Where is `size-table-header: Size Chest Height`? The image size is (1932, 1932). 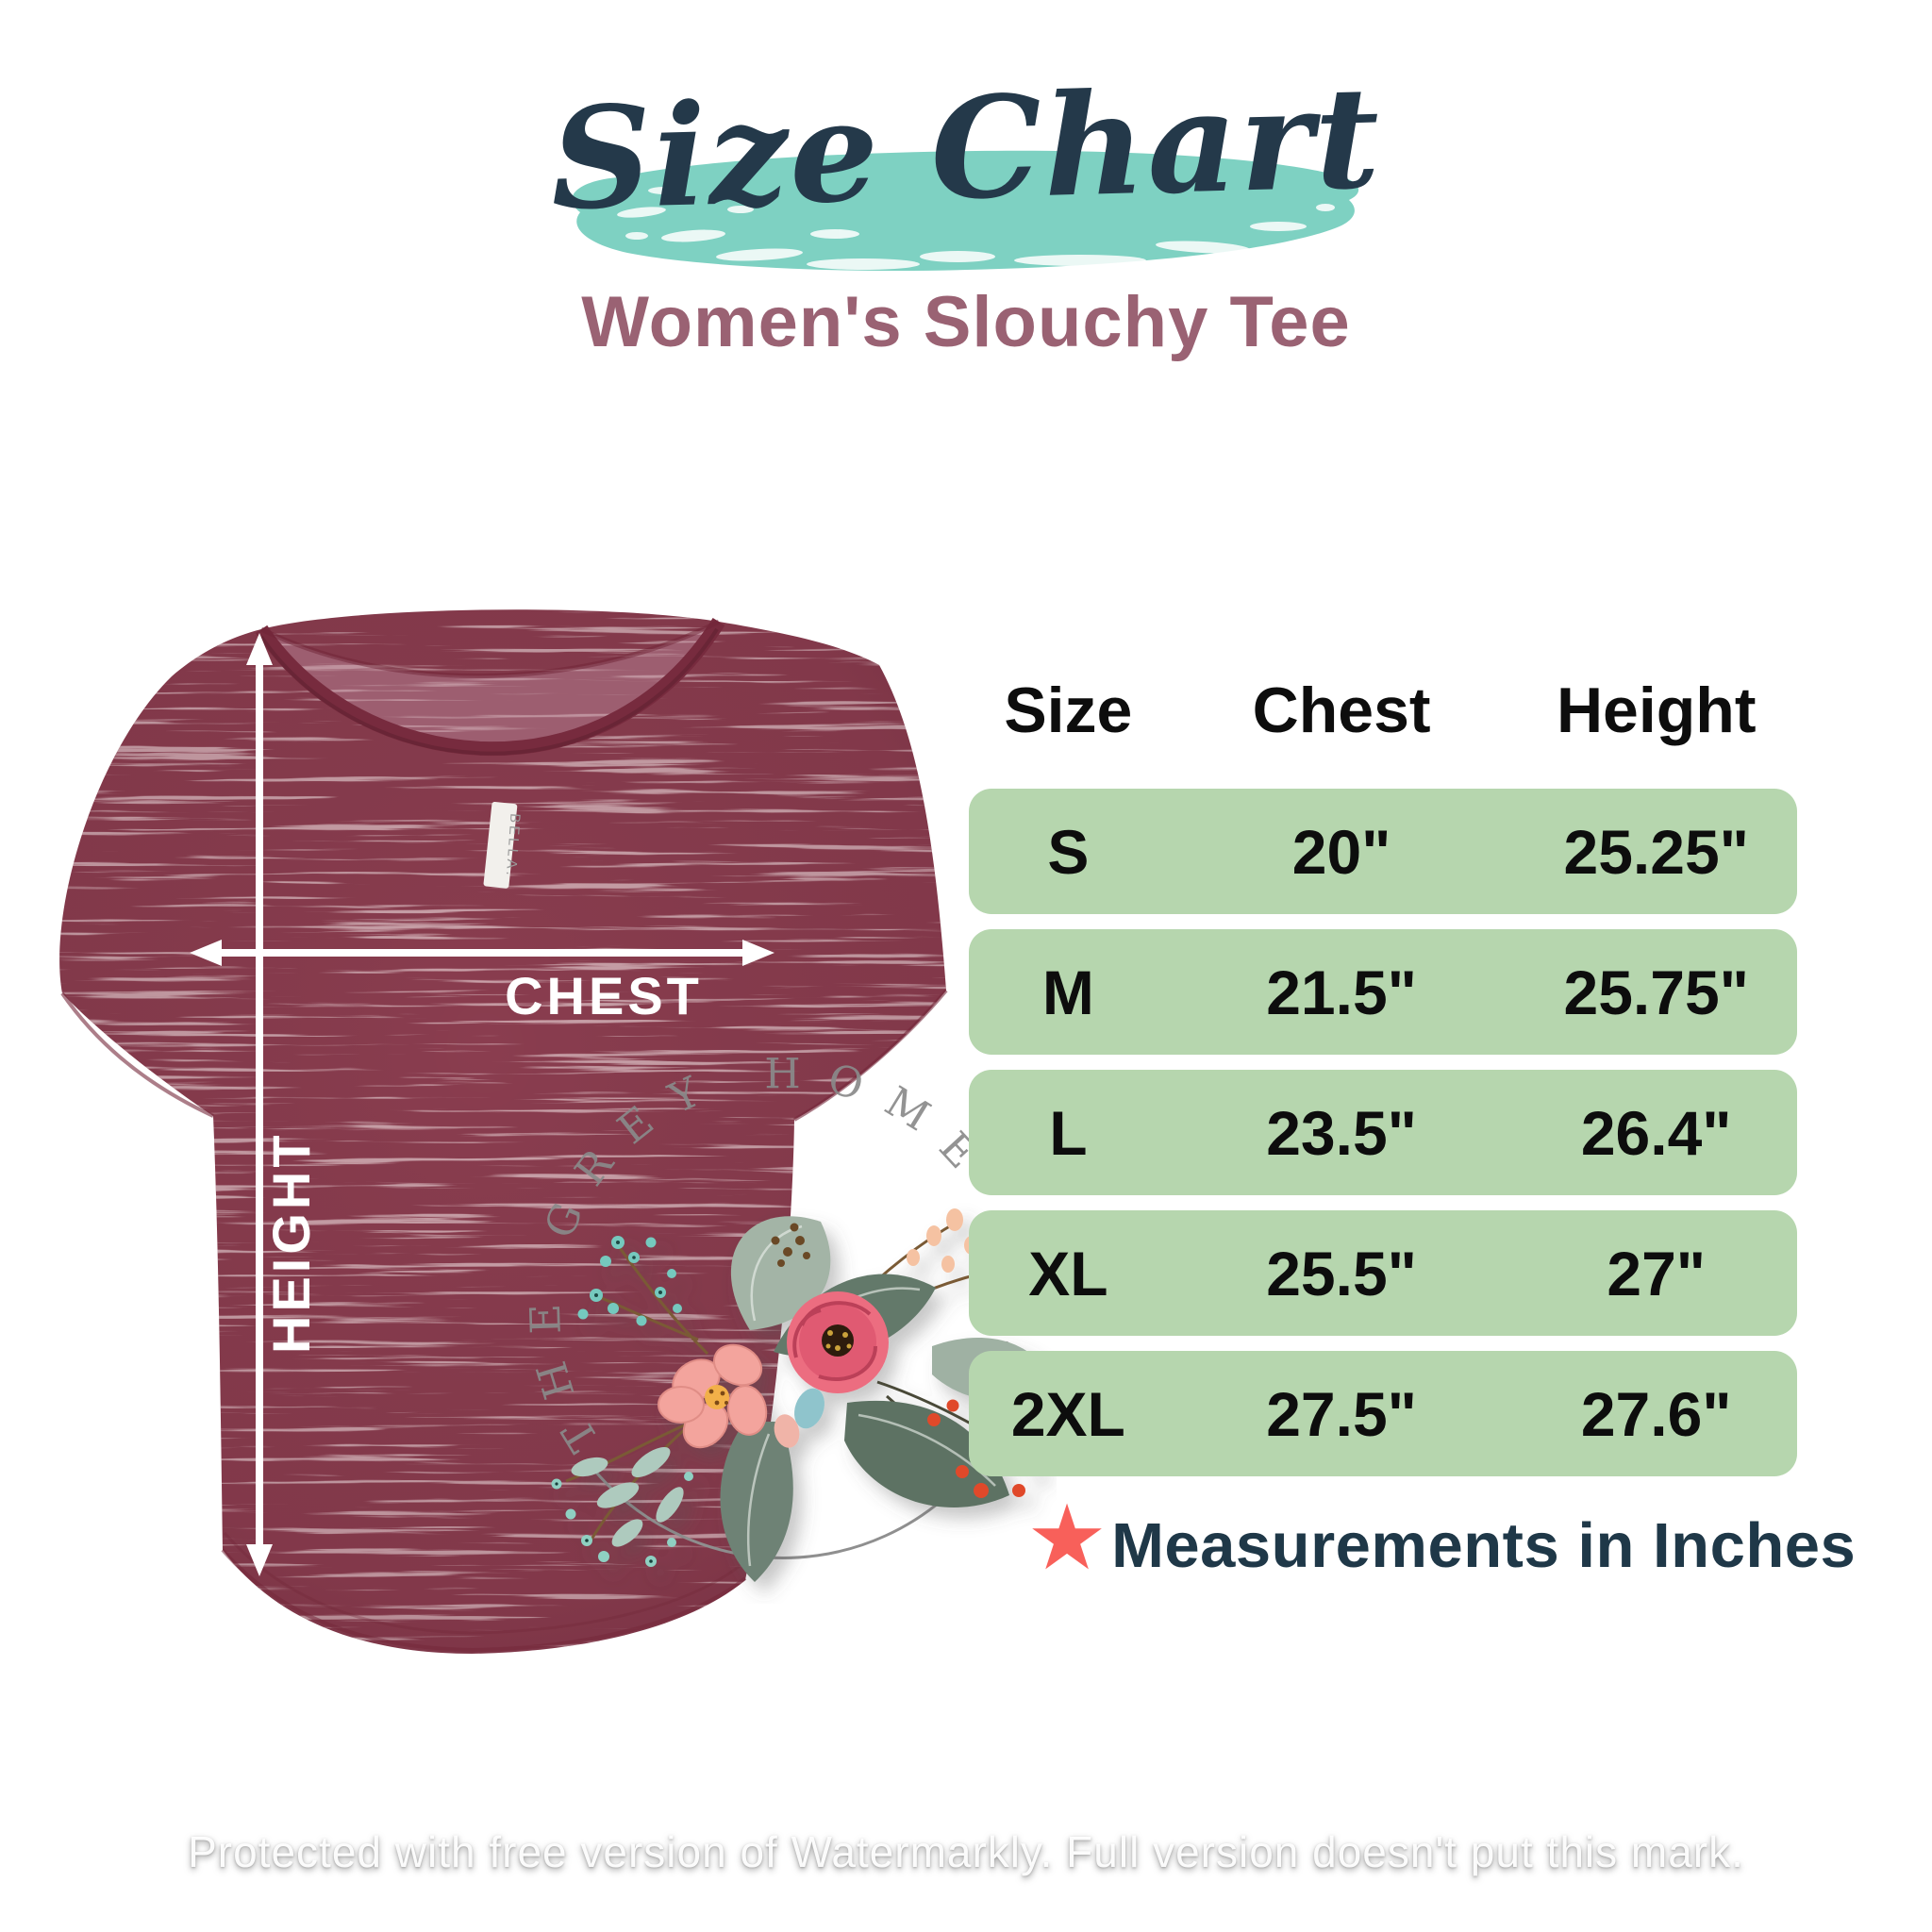 size-table-header: Size Chest Height is located at coordinates (1383, 710).